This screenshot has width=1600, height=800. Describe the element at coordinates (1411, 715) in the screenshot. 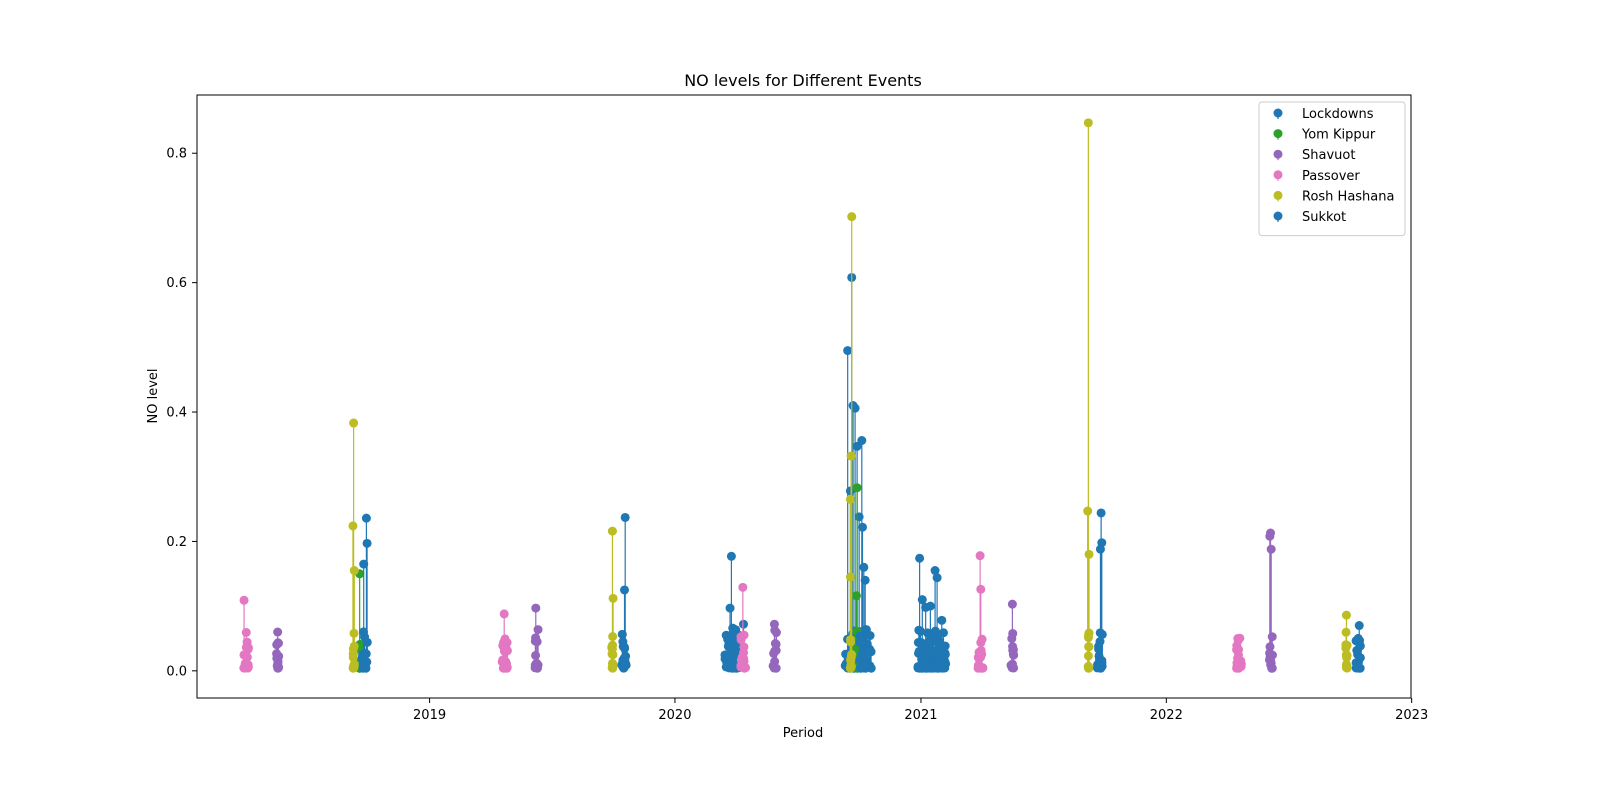

I see `x-tick-label: 2023` at that location.